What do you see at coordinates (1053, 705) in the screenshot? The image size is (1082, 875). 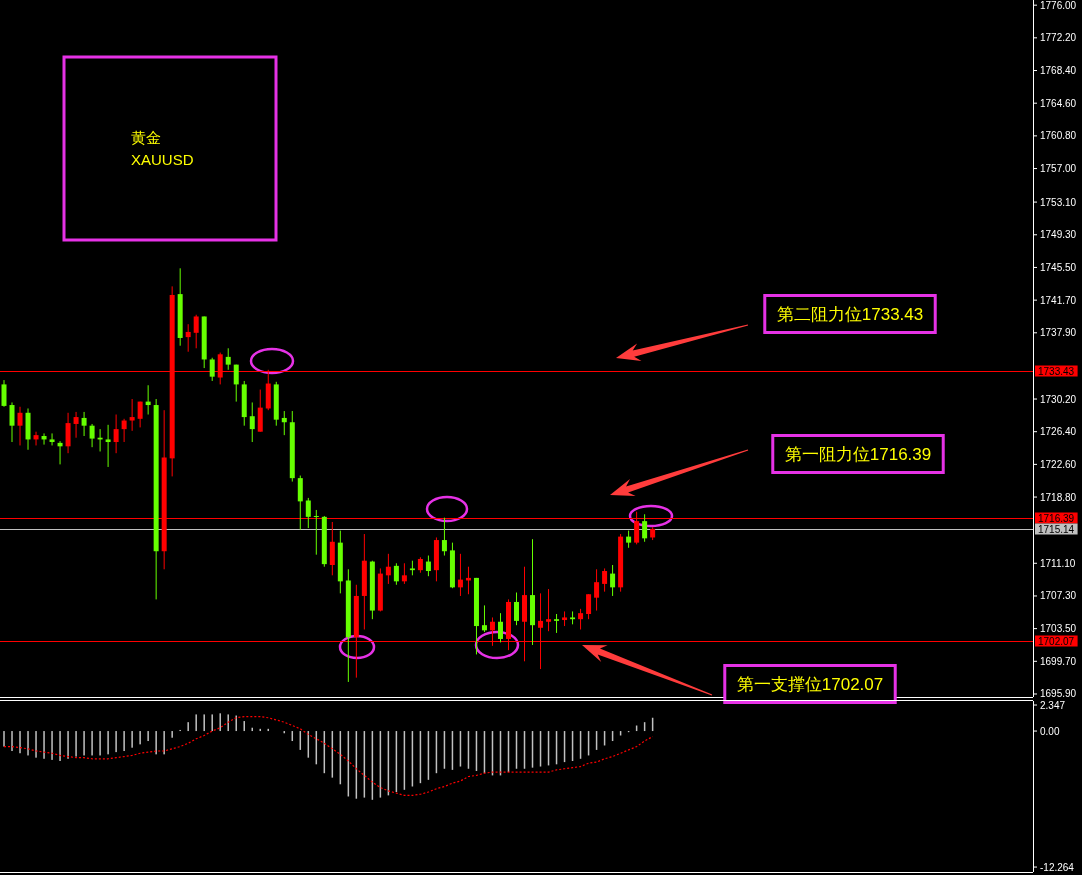 I see `y-tick-label: 2.347` at bounding box center [1053, 705].